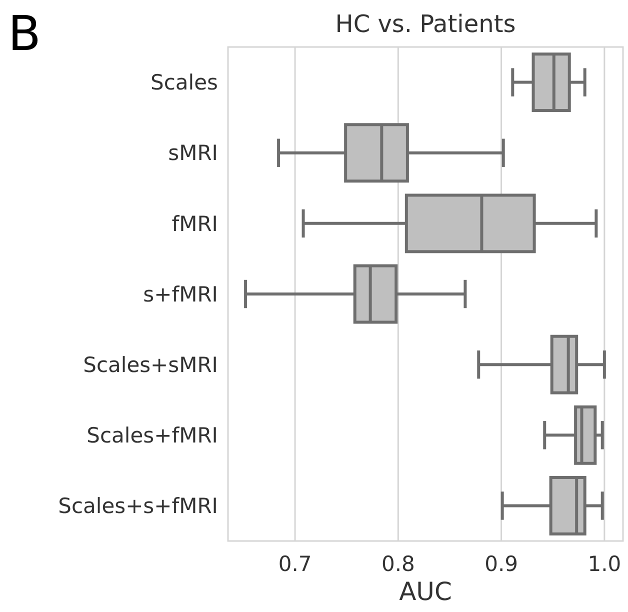 The width and height of the screenshot is (628, 612). I want to click on chart-title: HC vs. Patients, so click(425, 24).